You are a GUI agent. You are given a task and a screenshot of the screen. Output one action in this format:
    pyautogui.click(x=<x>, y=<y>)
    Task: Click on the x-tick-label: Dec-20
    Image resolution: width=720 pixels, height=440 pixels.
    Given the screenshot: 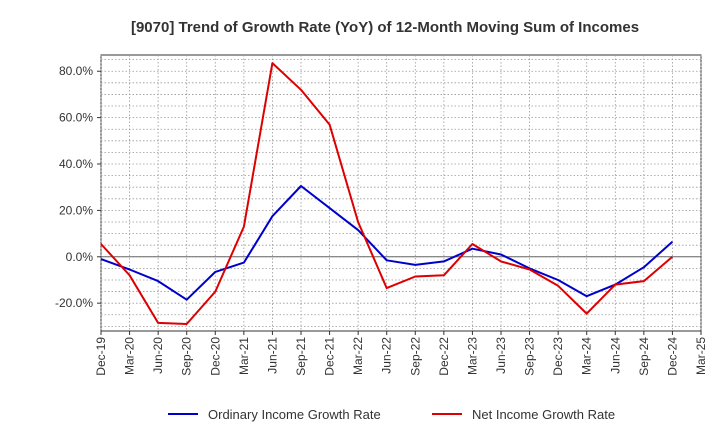 What is the action you would take?
    pyautogui.click(x=215, y=356)
    